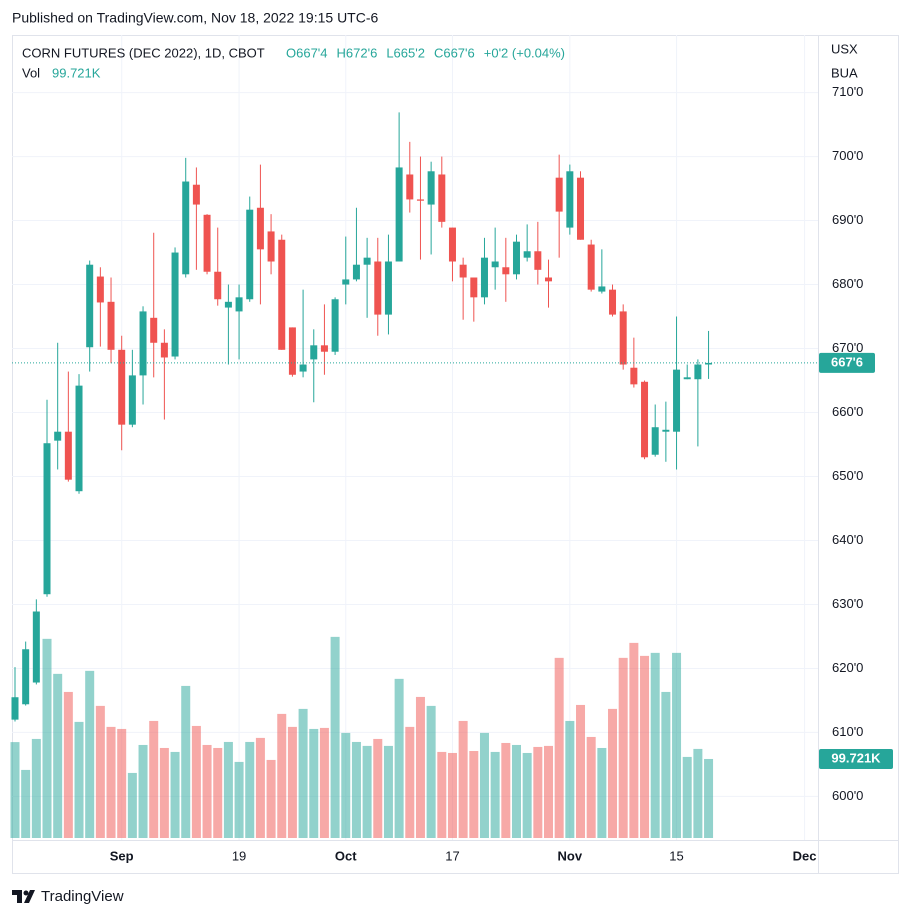 The image size is (912, 923). Describe the element at coordinates (452, 855) in the screenshot. I see `x-tick-label: 17` at that location.